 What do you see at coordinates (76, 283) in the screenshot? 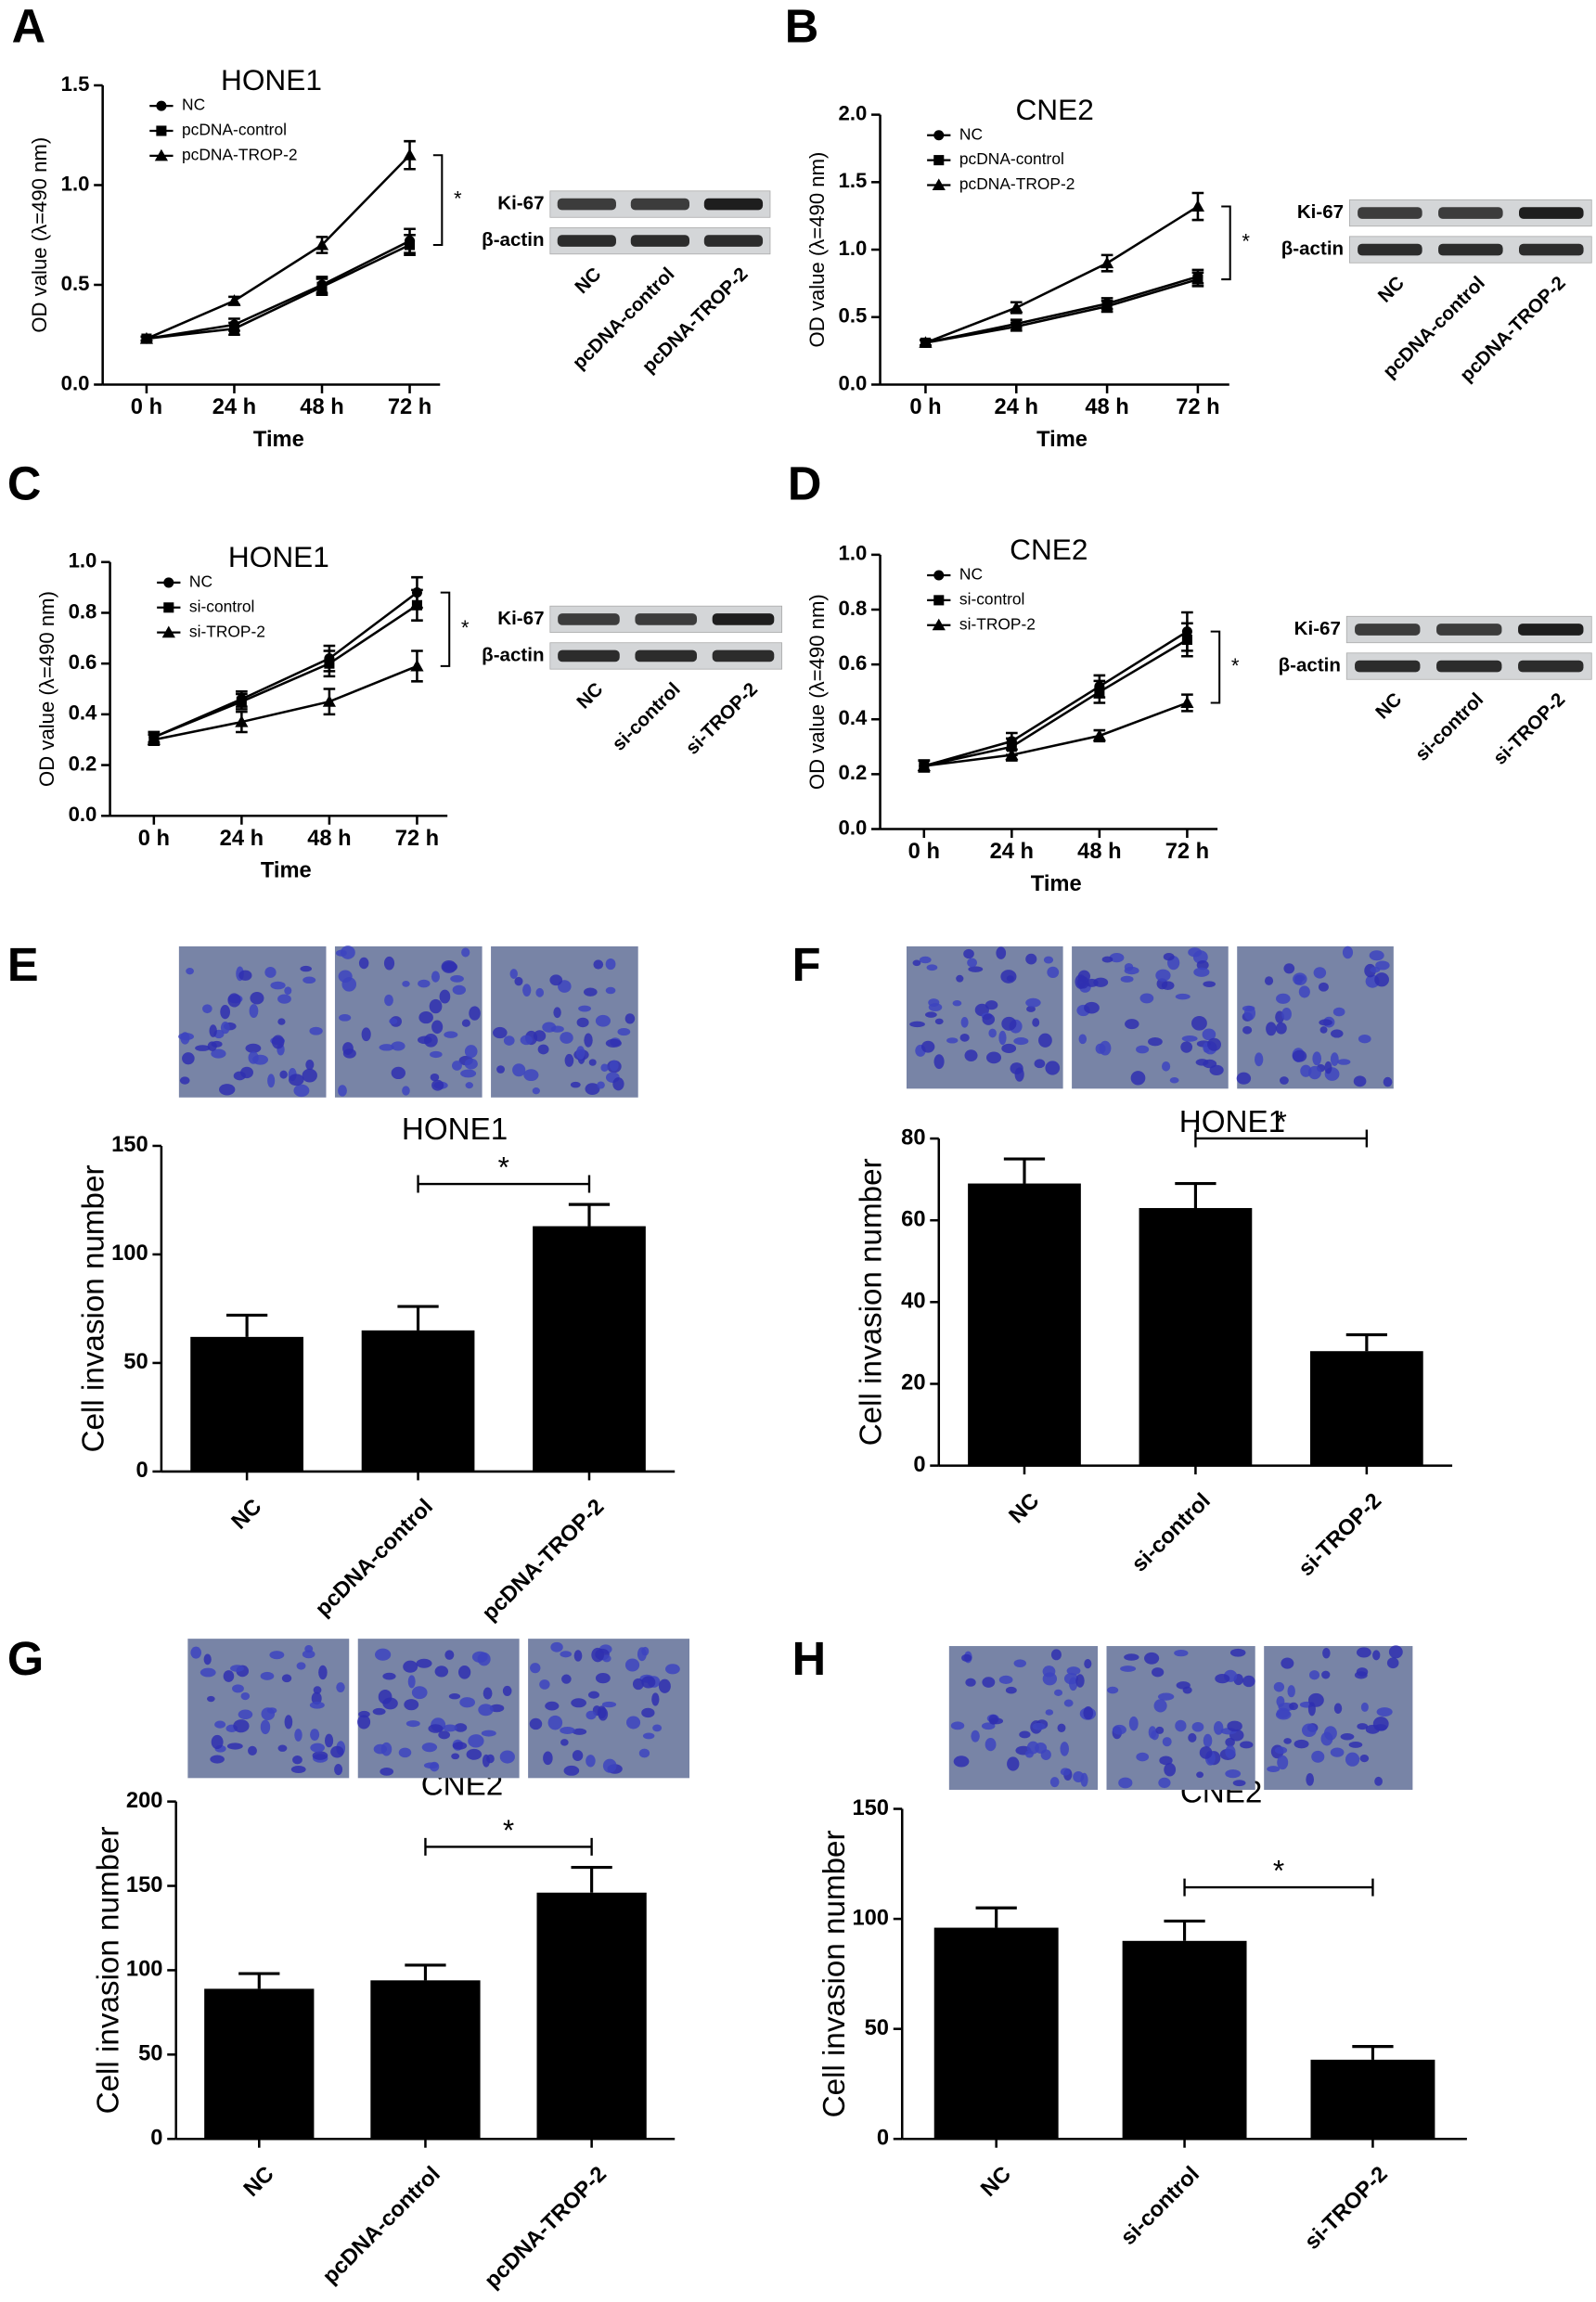
I see `y-tick-label: 0.5` at bounding box center [76, 283].